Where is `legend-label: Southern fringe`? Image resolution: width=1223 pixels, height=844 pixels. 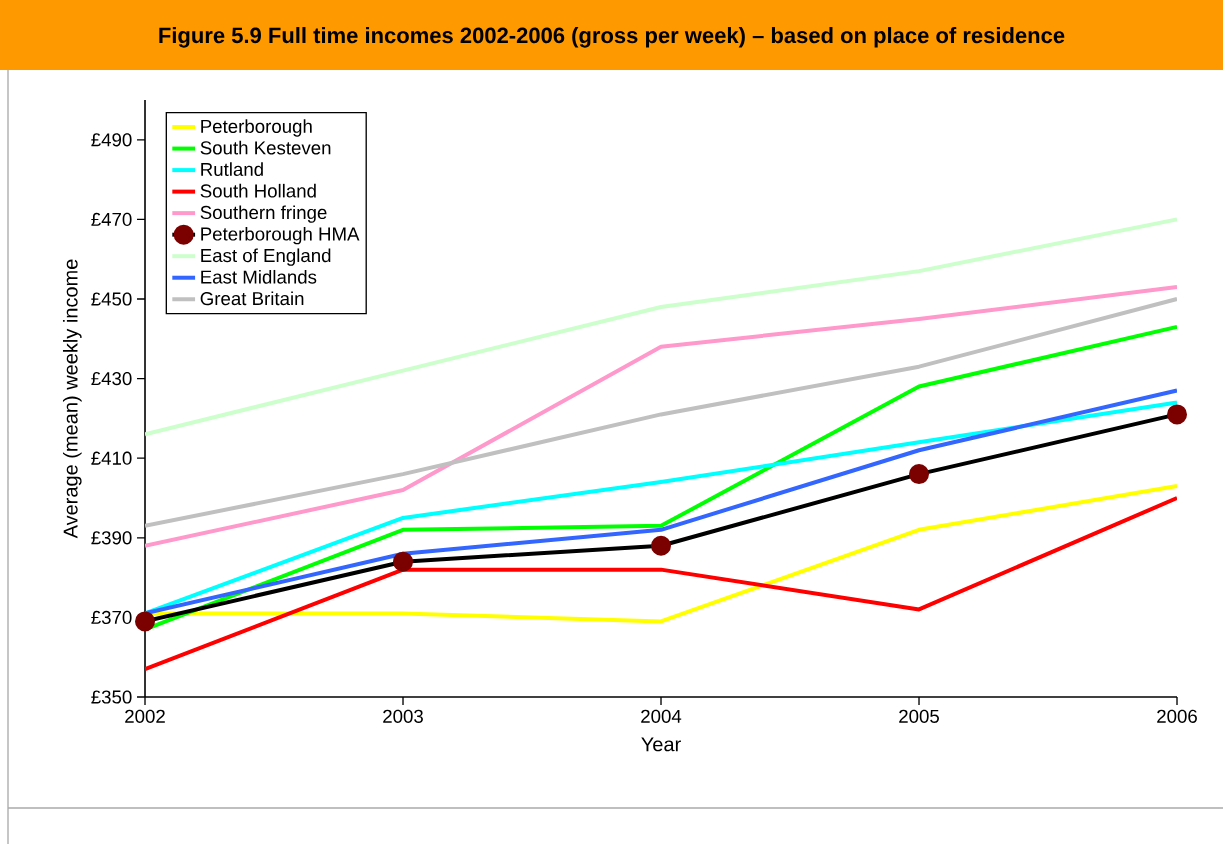
legend-label: Southern fringe is located at coordinates (263, 214).